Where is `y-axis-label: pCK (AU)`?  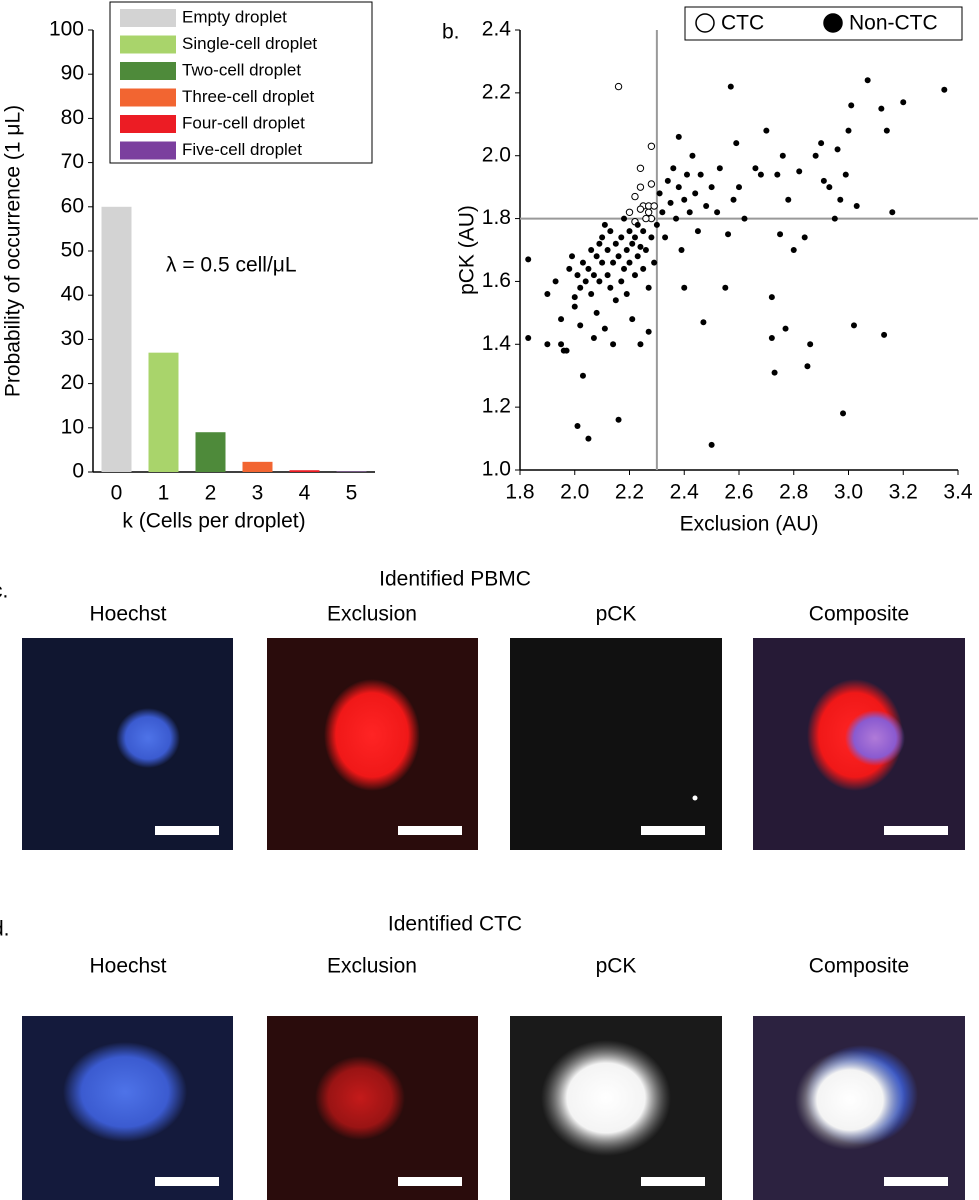 y-axis-label: pCK (AU) is located at coordinates (467, 250).